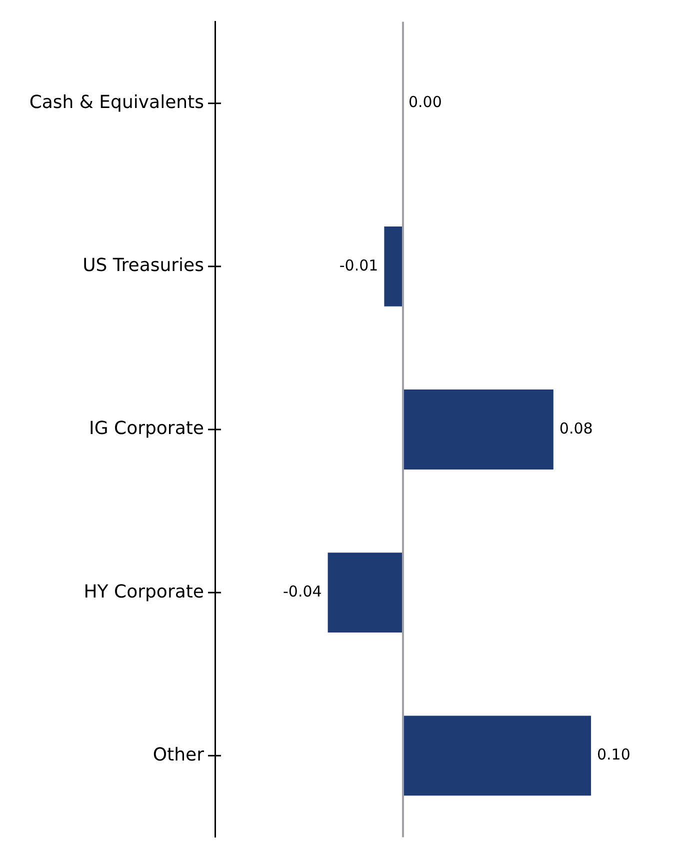 This screenshot has height=859, width=697. Describe the element at coordinates (146, 429) in the screenshot. I see `y-tick-label: IG Corporate` at that location.